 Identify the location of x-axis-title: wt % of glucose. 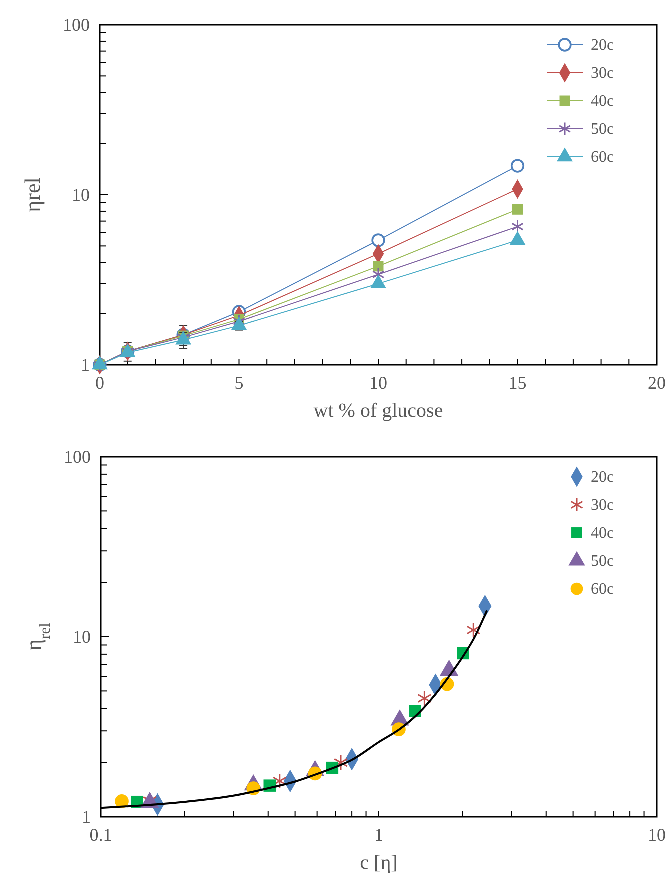
(379, 411).